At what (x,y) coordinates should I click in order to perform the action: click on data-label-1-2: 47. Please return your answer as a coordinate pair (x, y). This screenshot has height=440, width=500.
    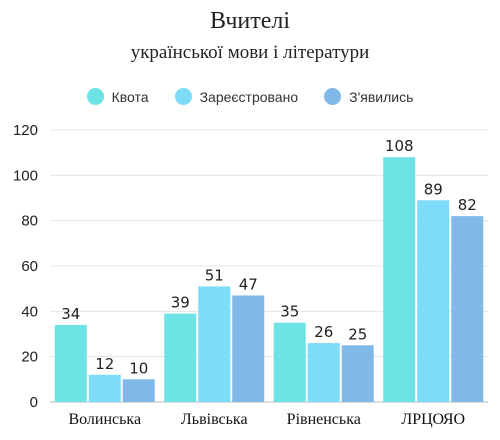
    Looking at the image, I should click on (248, 284).